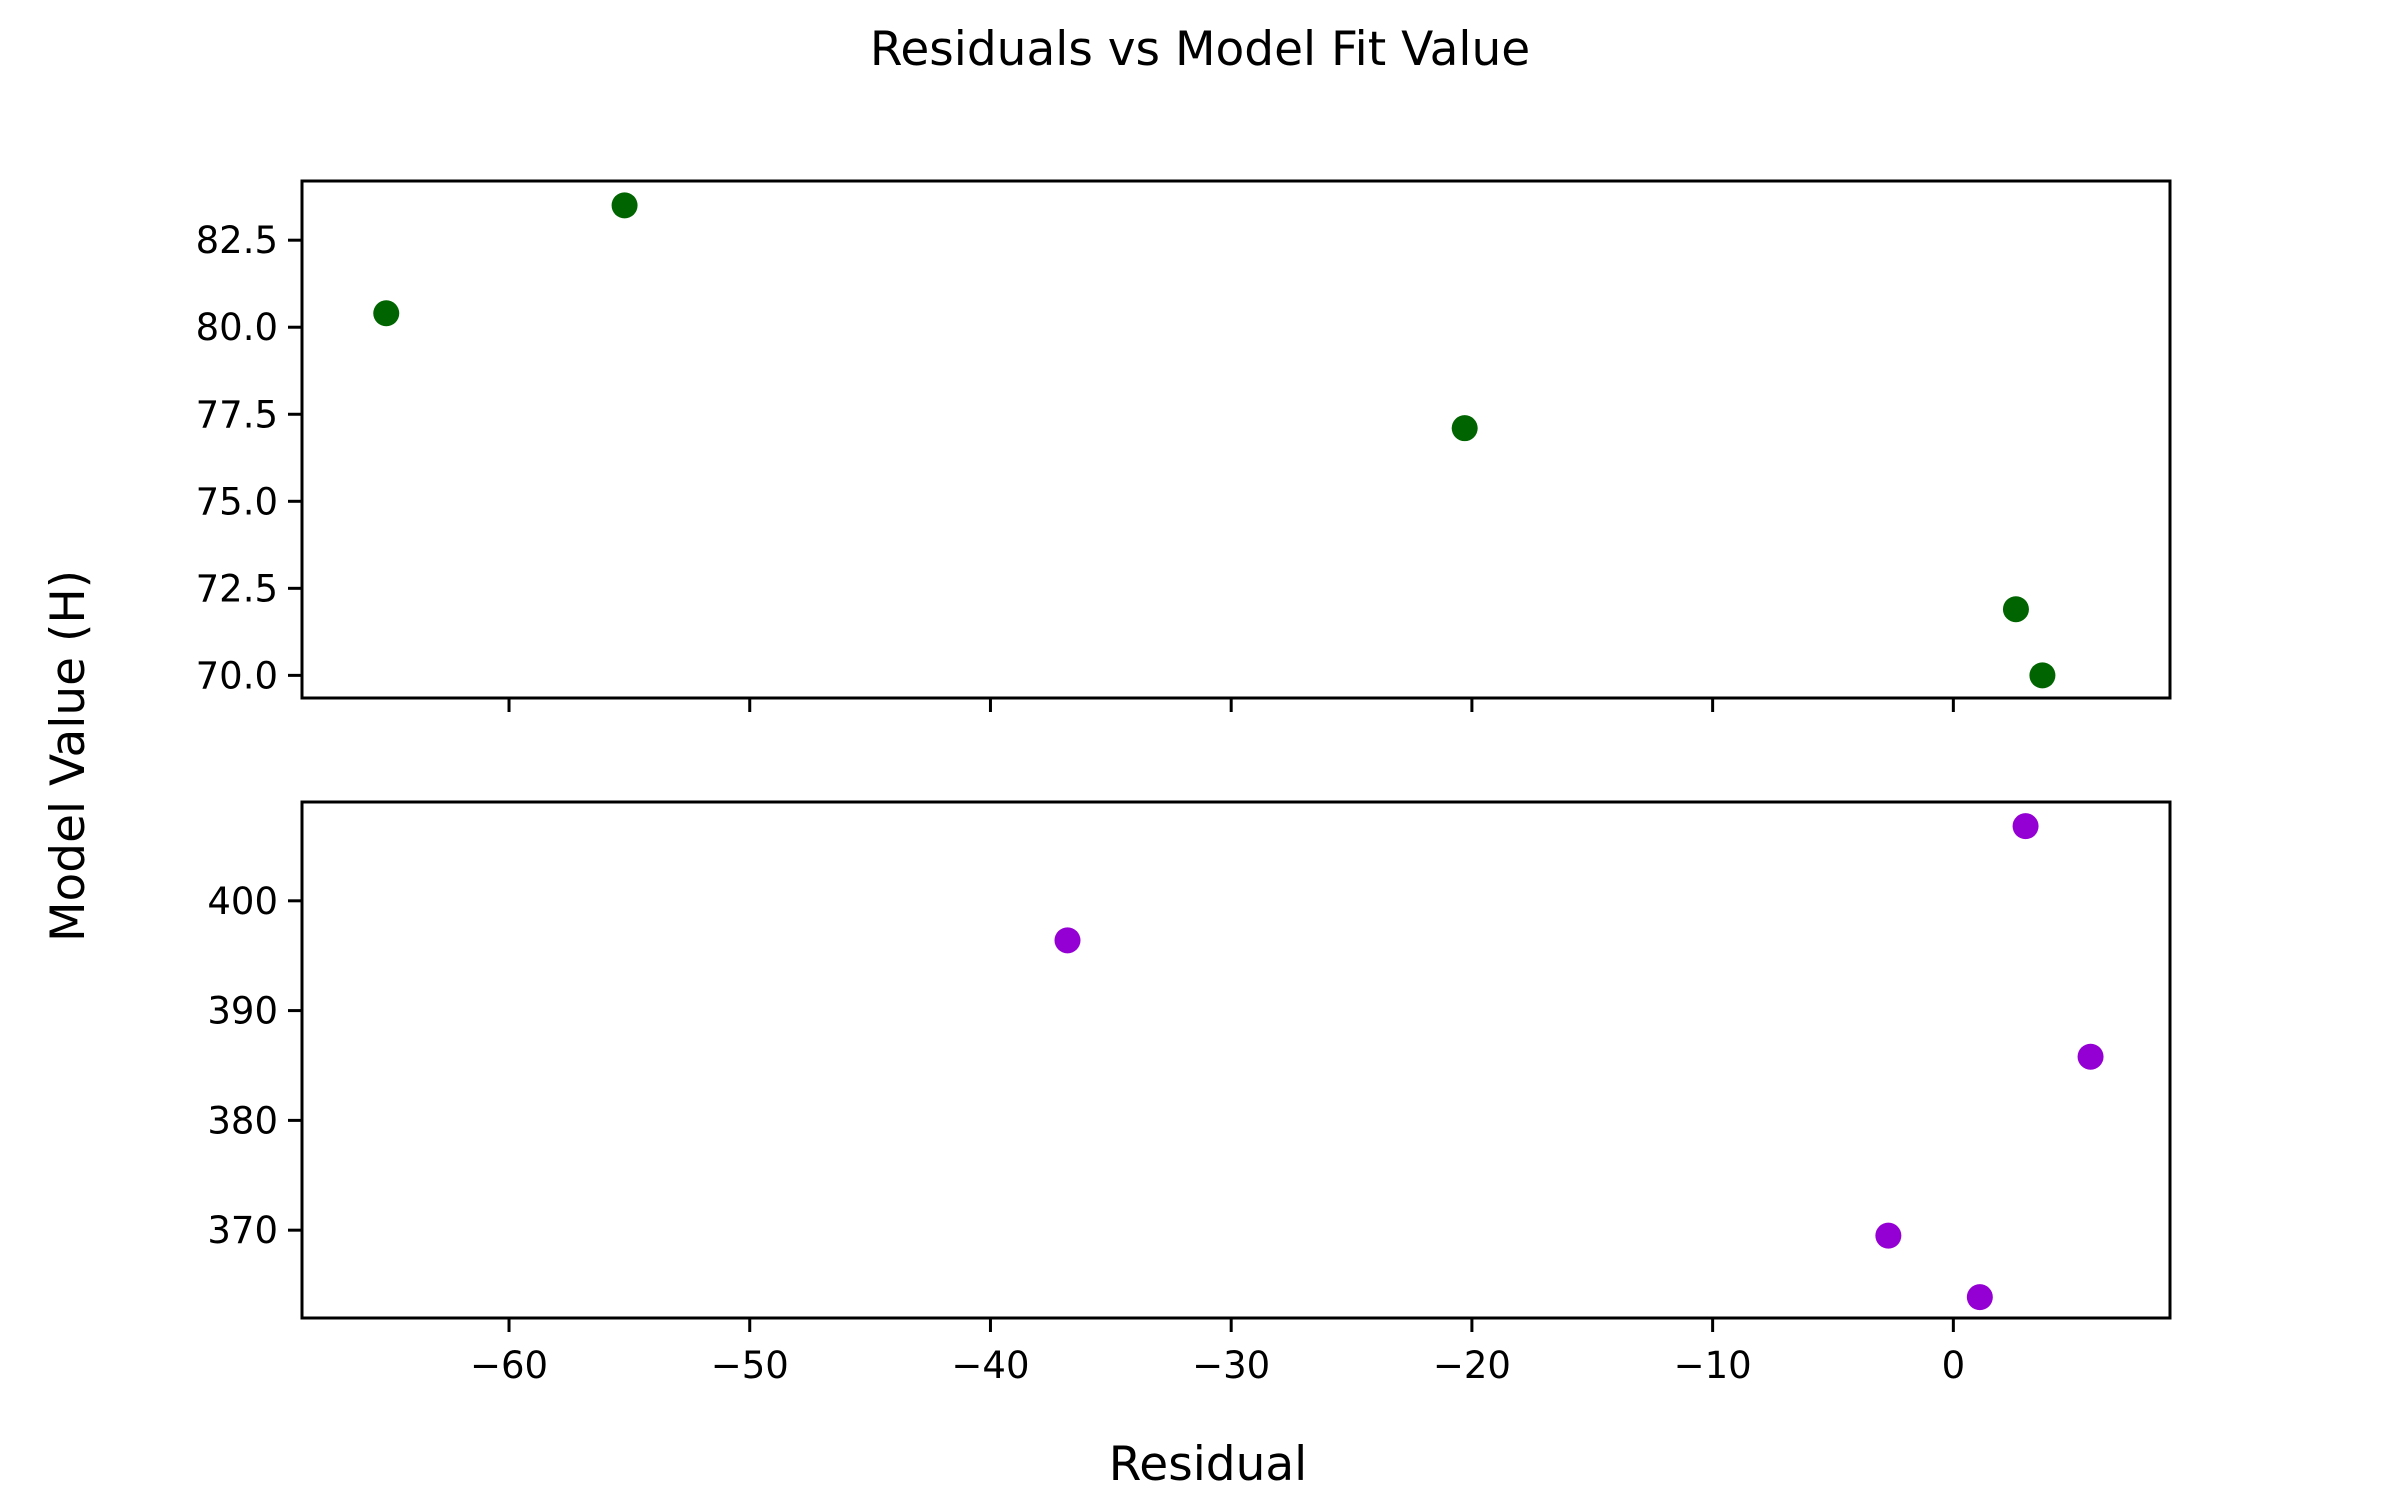 The height and width of the screenshot is (1500, 2400). Describe the element at coordinates (237, 675) in the screenshot. I see `top-y-tick-label: 70.0` at that location.